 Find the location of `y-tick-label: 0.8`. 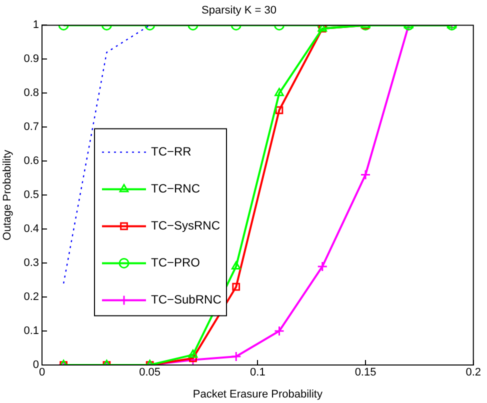

y-tick-label: 0.8 is located at coordinates (31, 93).